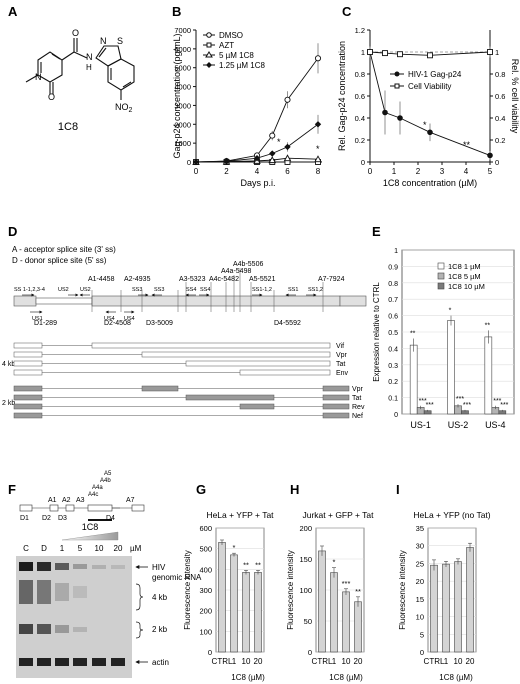 This screenshot has width=520, height=684. What do you see at coordinates (13, 11) in the screenshot?
I see `panel-label-a: A` at bounding box center [13, 11].